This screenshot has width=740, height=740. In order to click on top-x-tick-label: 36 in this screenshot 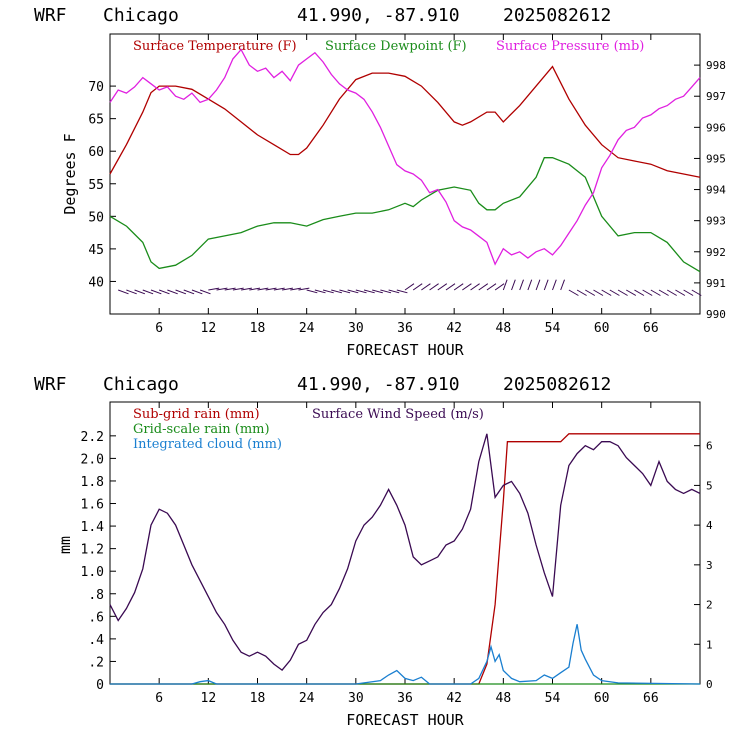, I will do `click(405, 328)`.